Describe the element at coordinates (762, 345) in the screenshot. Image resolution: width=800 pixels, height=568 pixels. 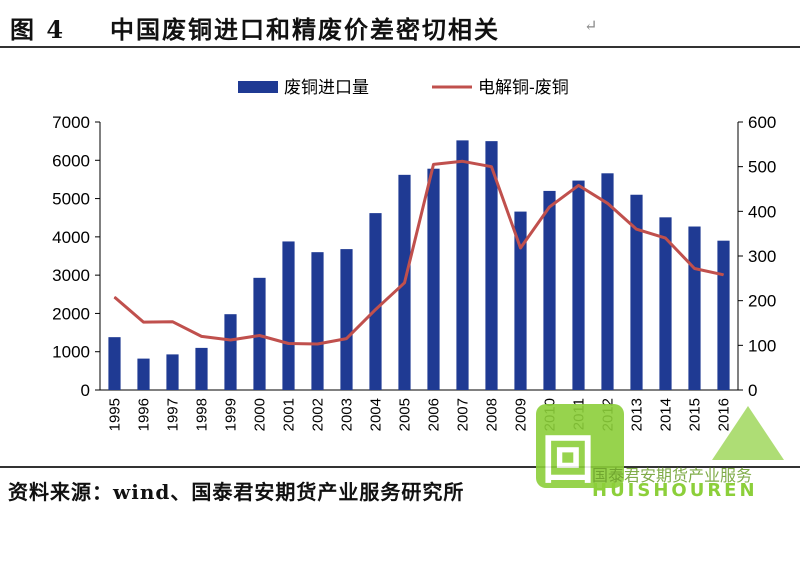
I see `right-tick-label: 100` at that location.